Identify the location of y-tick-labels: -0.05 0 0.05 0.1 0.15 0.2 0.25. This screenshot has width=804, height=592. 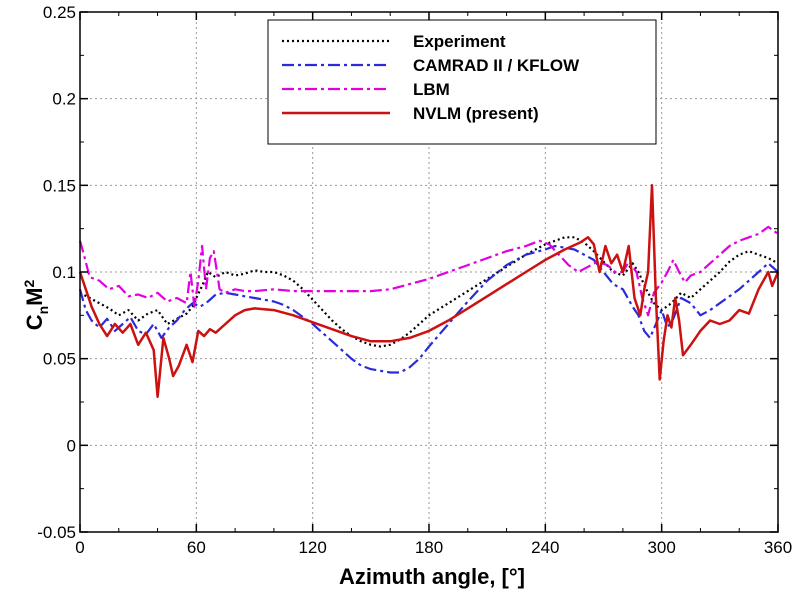
(56, 272).